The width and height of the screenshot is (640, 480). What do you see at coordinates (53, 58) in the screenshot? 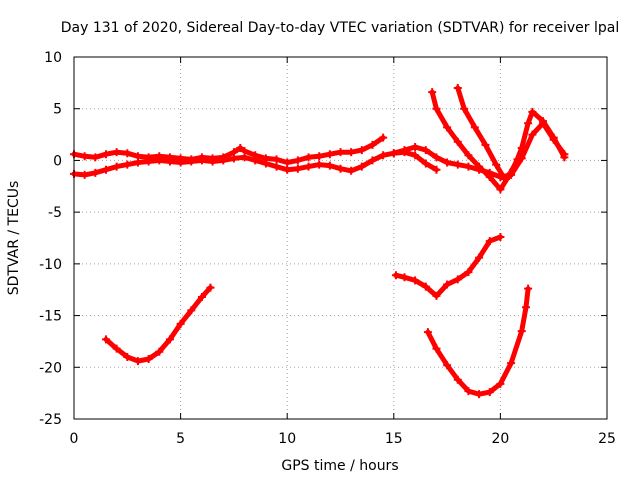
I see `y-tick-label: 10` at bounding box center [53, 58].